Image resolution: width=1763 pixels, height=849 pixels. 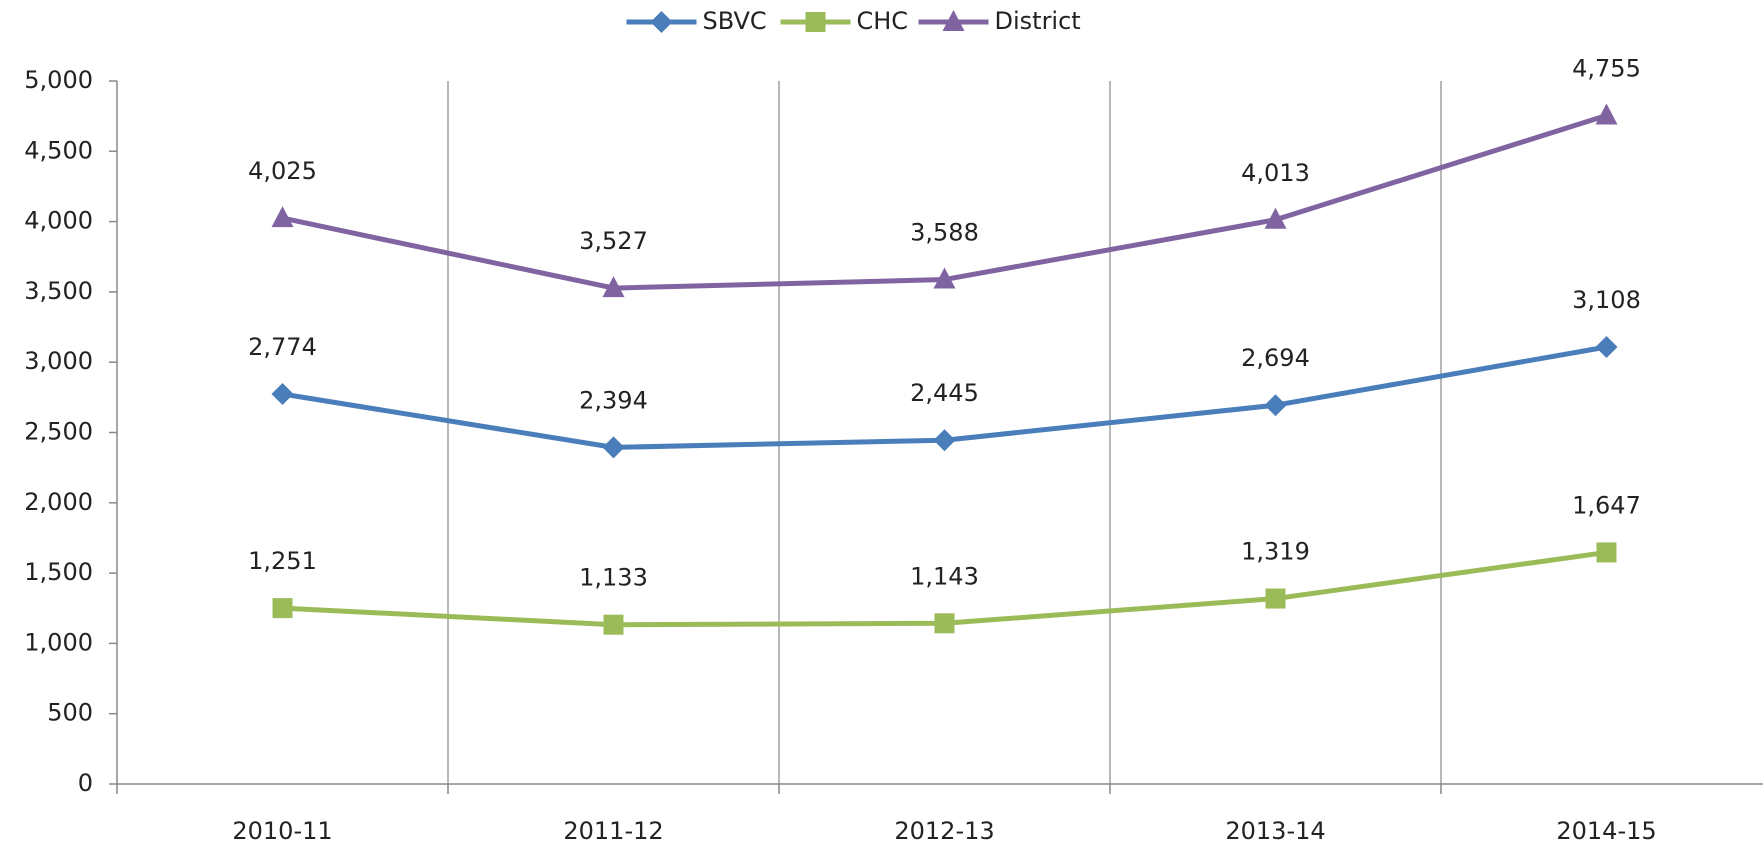 What do you see at coordinates (282, 561) in the screenshot?
I see `data-label: 1,251` at bounding box center [282, 561].